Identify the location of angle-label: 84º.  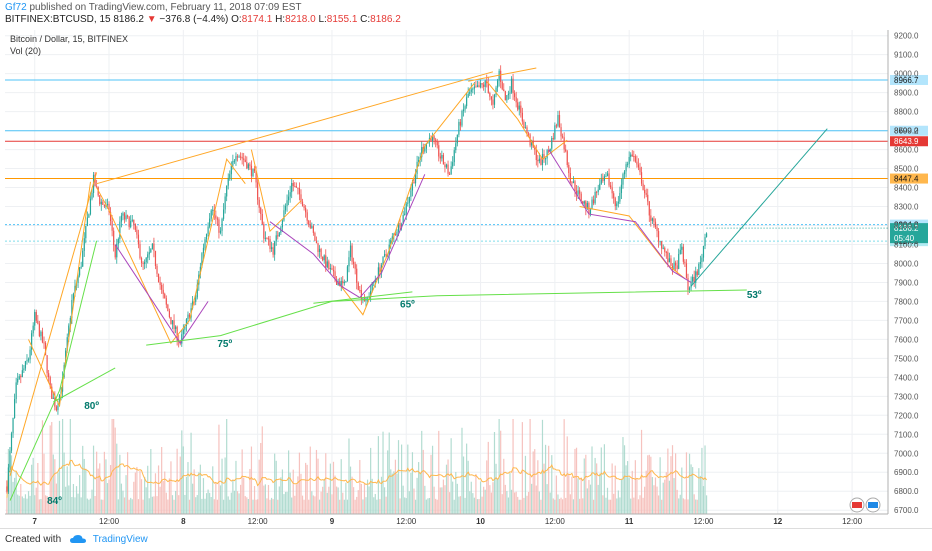
(54, 501).